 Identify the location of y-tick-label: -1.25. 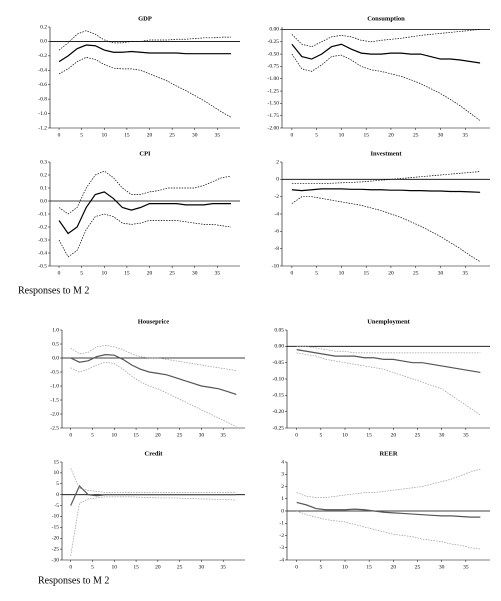
(274, 91).